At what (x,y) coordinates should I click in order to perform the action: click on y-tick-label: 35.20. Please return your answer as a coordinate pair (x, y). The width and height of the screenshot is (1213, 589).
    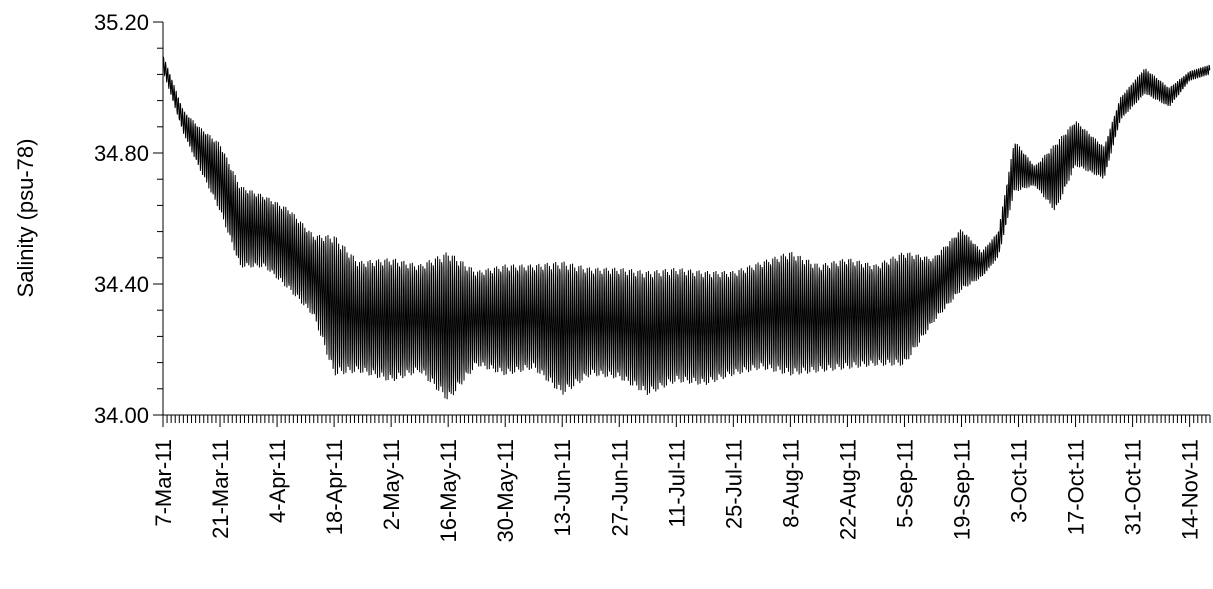
    Looking at the image, I should click on (121, 22).